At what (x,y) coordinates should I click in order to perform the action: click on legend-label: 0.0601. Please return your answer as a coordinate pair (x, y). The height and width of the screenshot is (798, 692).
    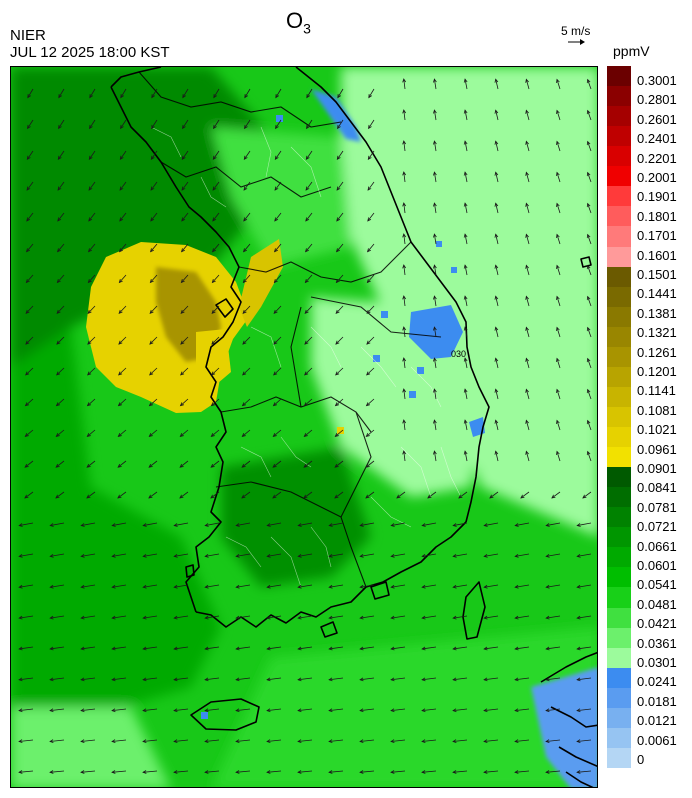
    Looking at the image, I should click on (657, 565).